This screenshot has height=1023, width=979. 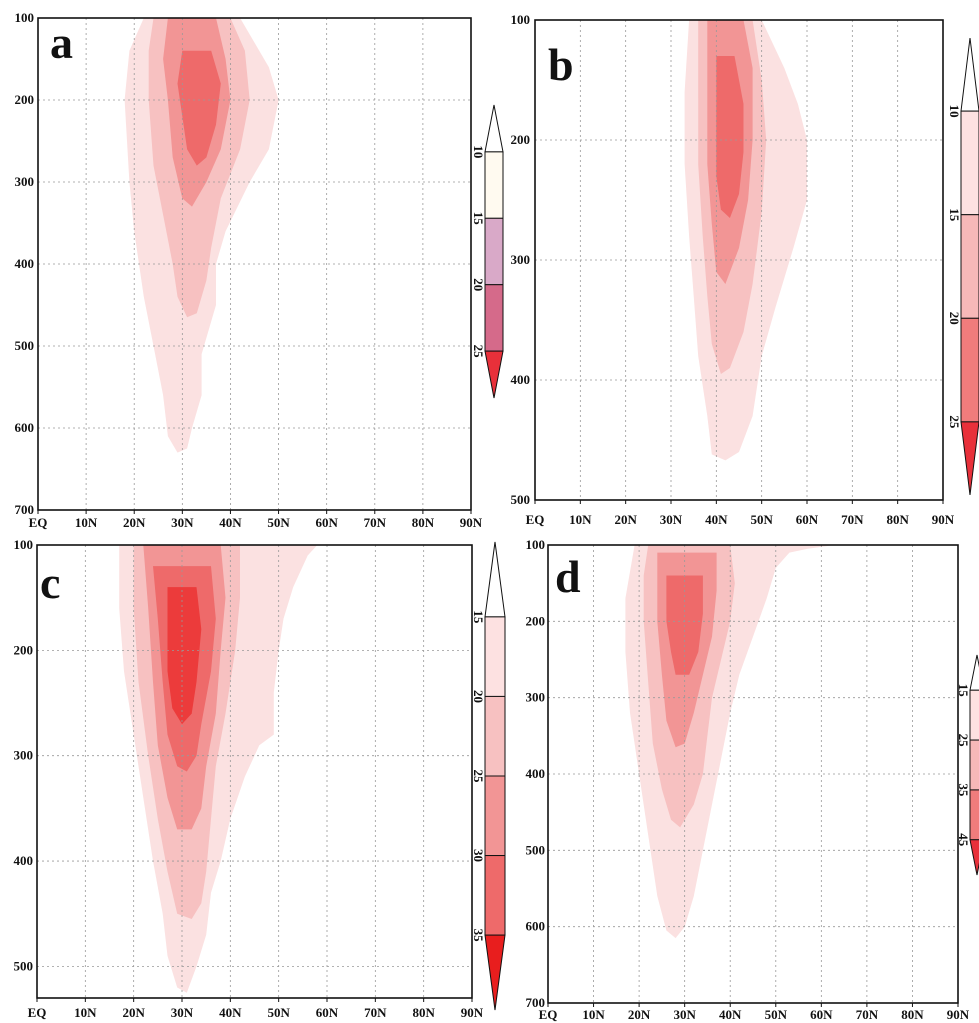 I want to click on y-axis: 100 200 300 400 500, so click(x=521, y=259).